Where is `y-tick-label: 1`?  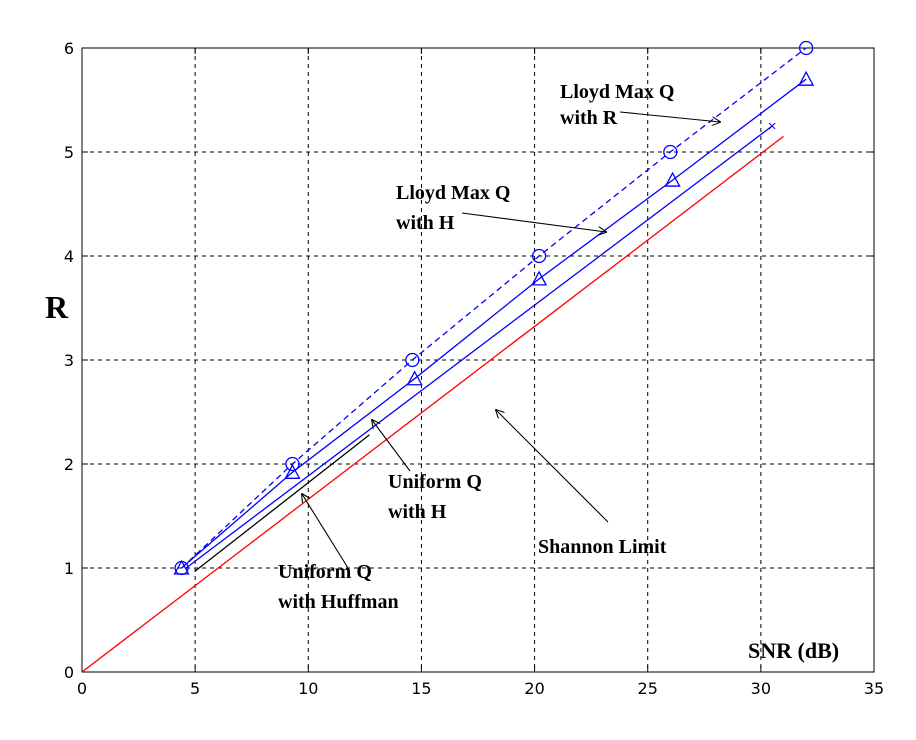 y-tick-label: 1 is located at coordinates (69, 568).